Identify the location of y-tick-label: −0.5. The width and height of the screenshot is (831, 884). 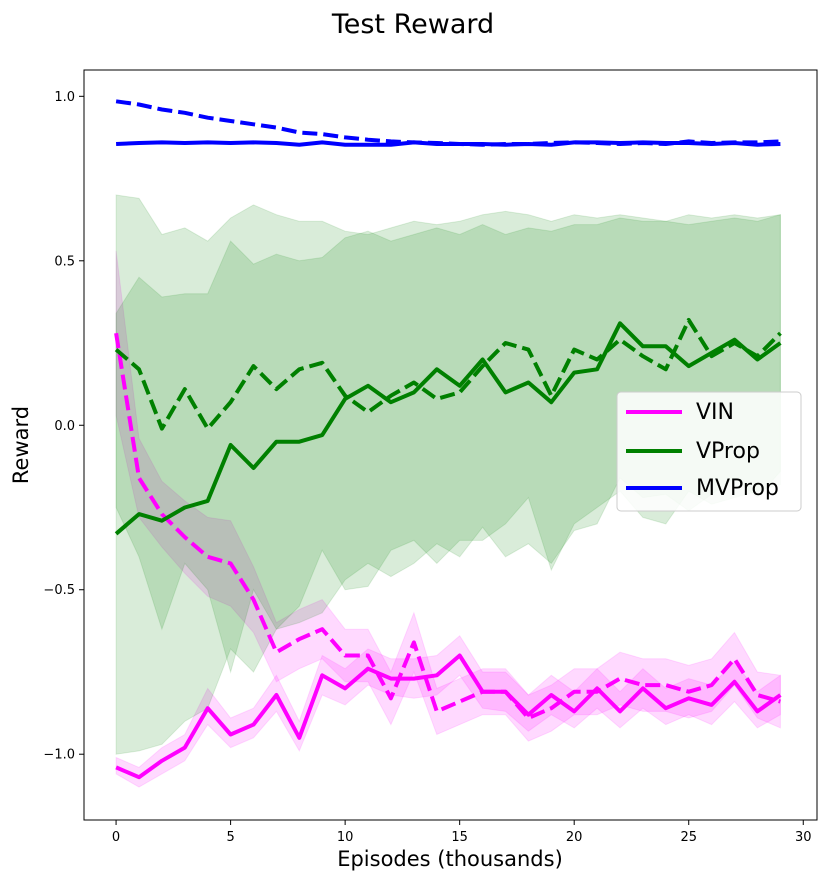
(59, 590).